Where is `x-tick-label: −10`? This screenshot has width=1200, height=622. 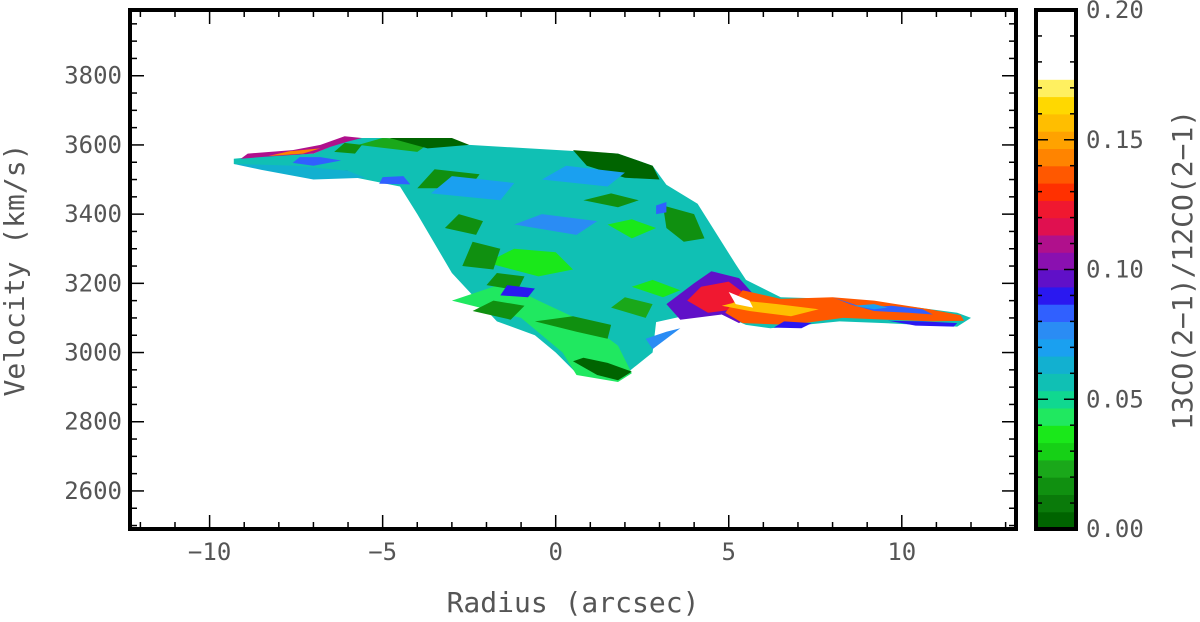 x-tick-label: −10 is located at coordinates (209, 552).